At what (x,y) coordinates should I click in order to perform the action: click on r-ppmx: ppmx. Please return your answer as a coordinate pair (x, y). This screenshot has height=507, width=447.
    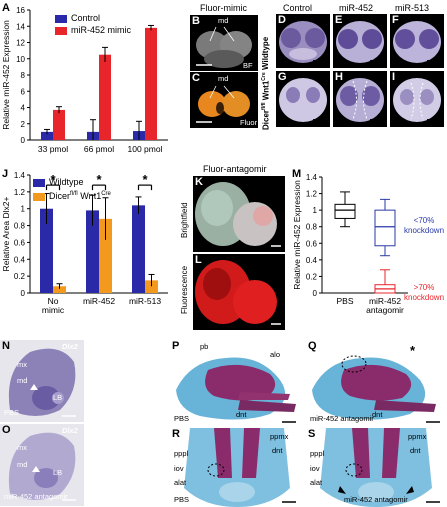
    Looking at the image, I should click on (279, 436).